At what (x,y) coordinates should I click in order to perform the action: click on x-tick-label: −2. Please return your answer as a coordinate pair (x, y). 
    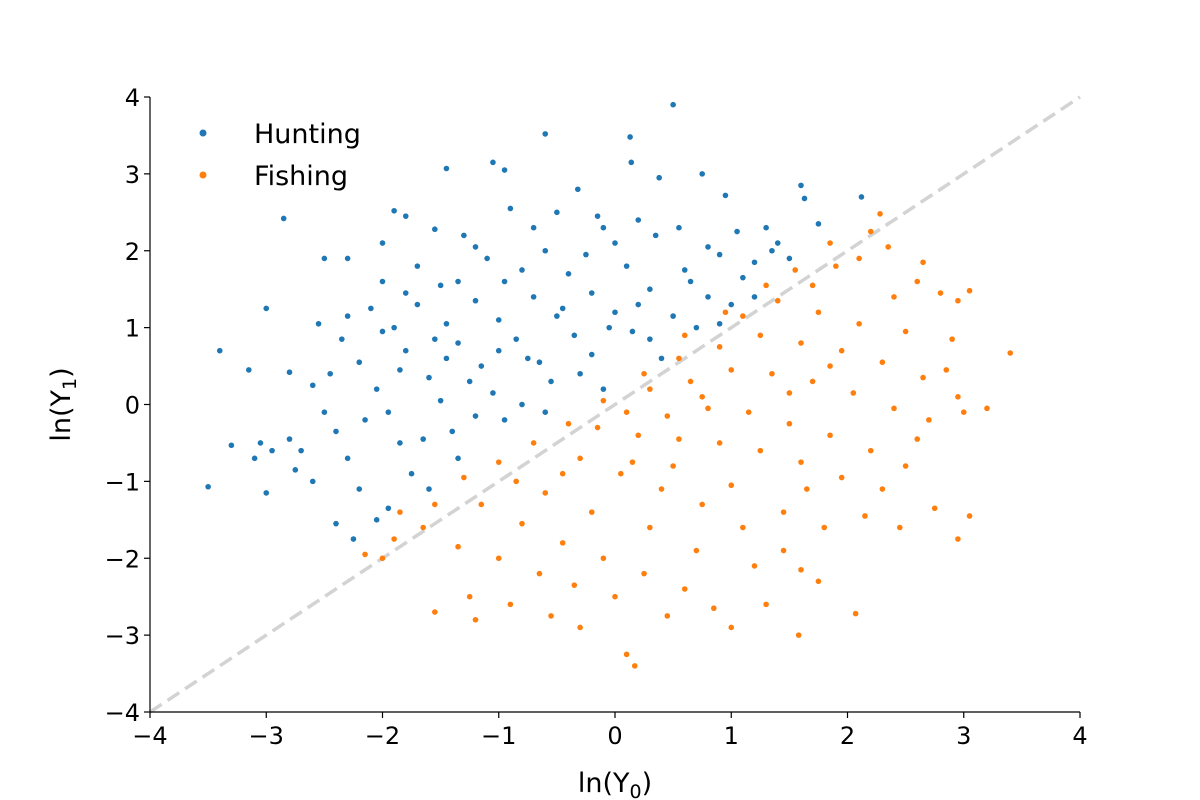
    Looking at the image, I should click on (382, 736).